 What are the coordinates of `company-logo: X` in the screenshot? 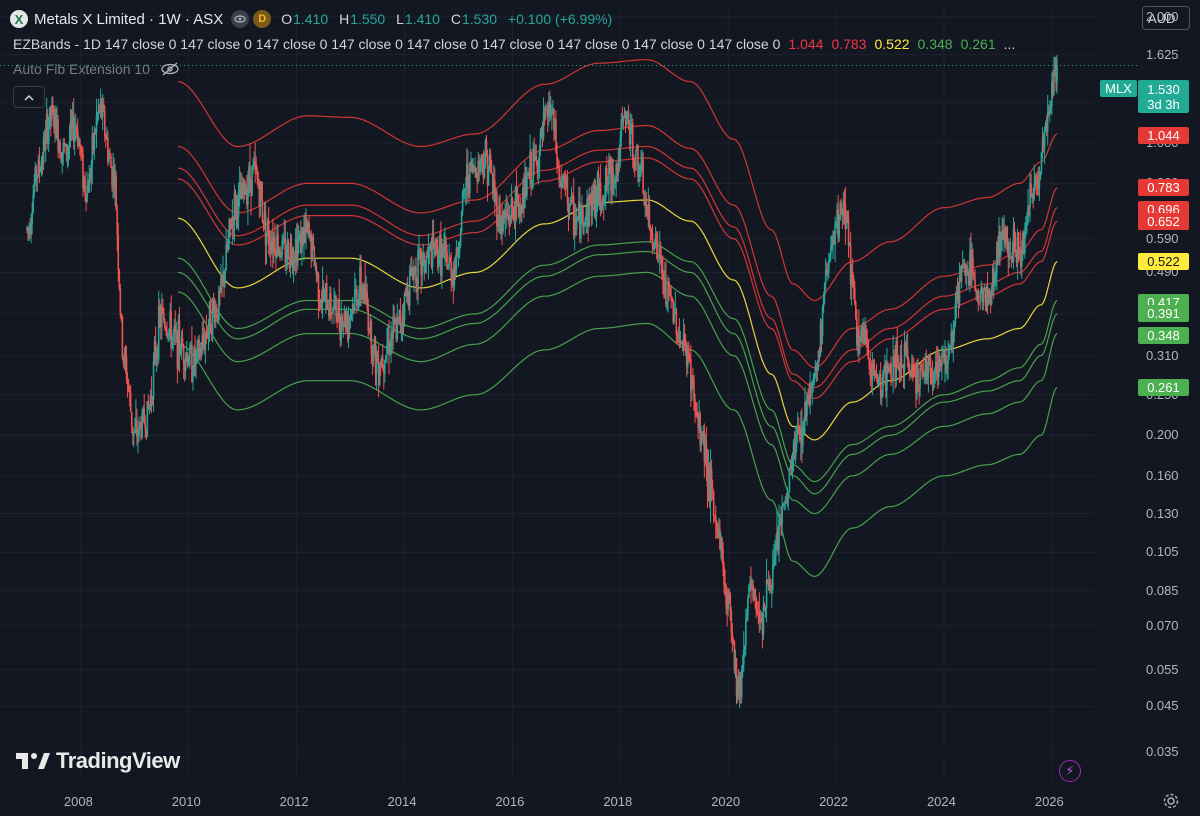 It's located at (19, 19).